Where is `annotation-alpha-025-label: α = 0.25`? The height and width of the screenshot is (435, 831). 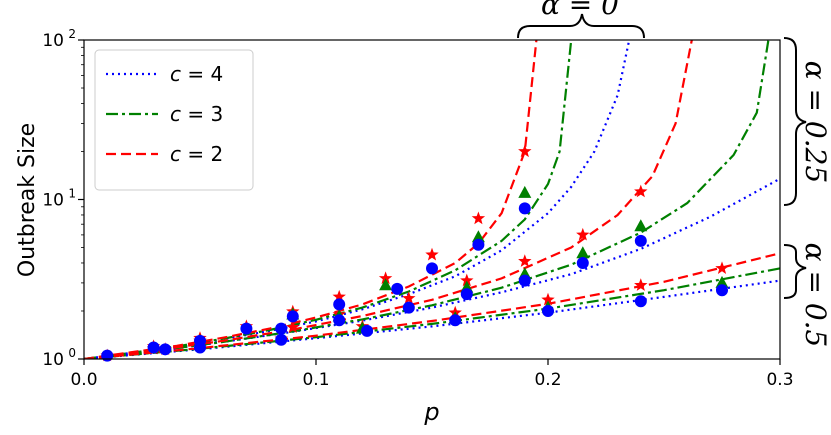 annotation-alpha-025-label: α = 0.25 is located at coordinates (815, 122).